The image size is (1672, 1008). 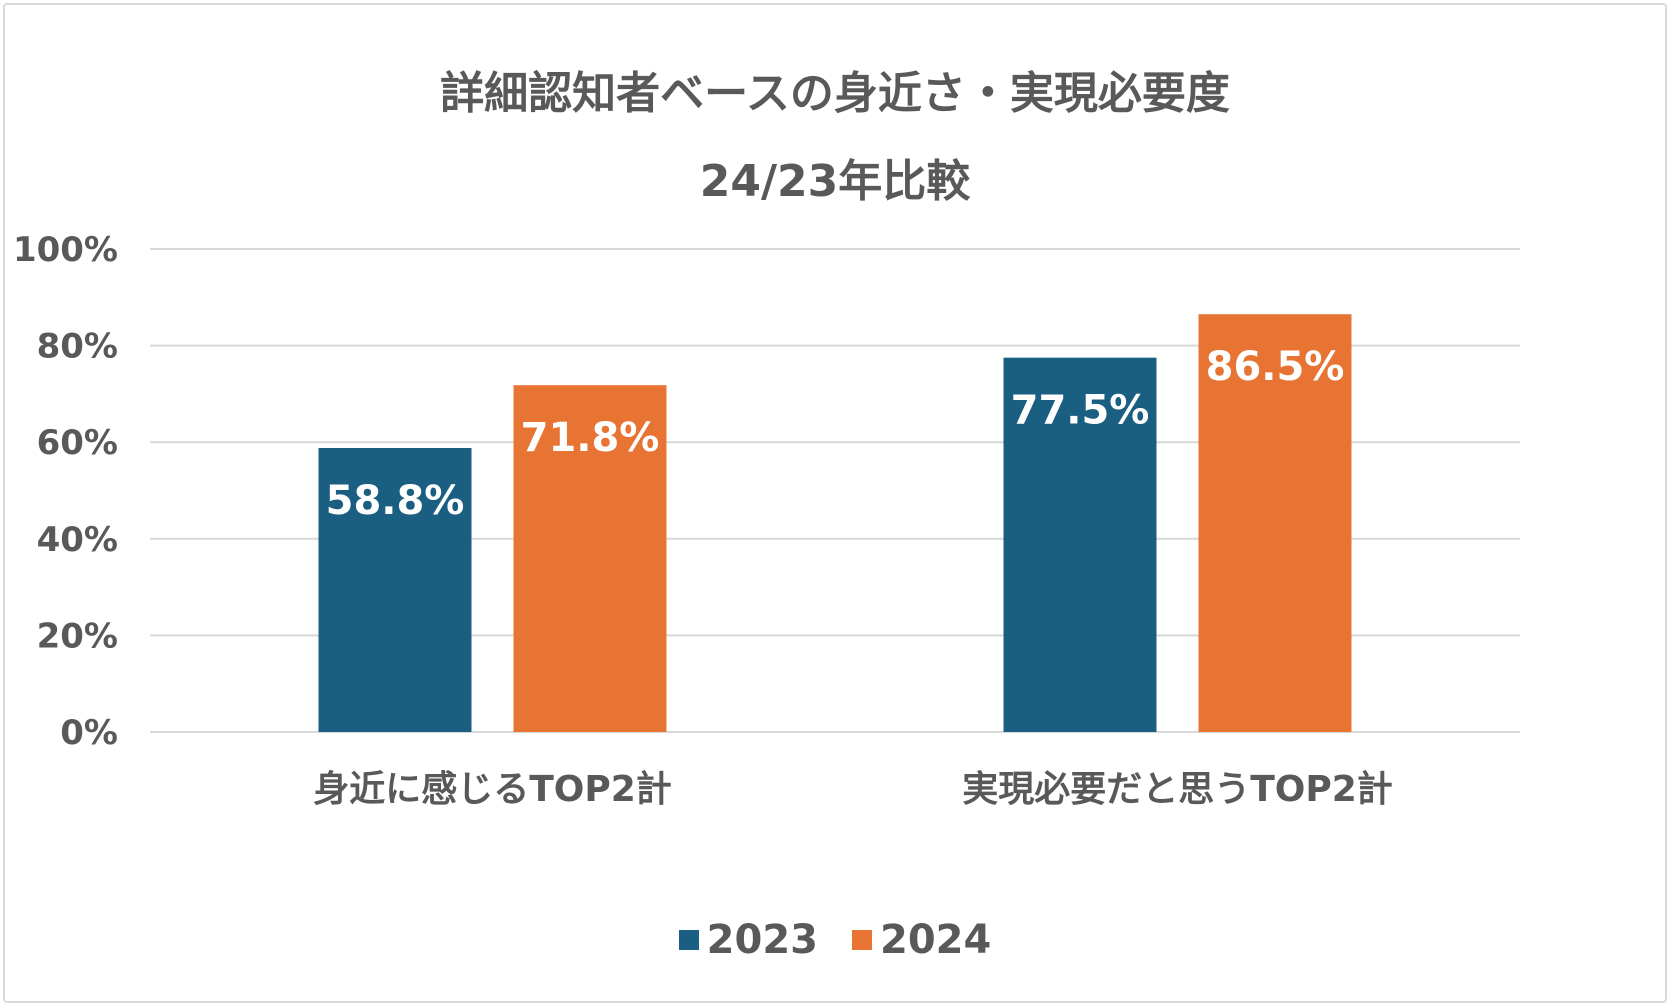 I want to click on chart-title: 詳細認知者ベースの身近さ・実現必要度, so click(x=835, y=93).